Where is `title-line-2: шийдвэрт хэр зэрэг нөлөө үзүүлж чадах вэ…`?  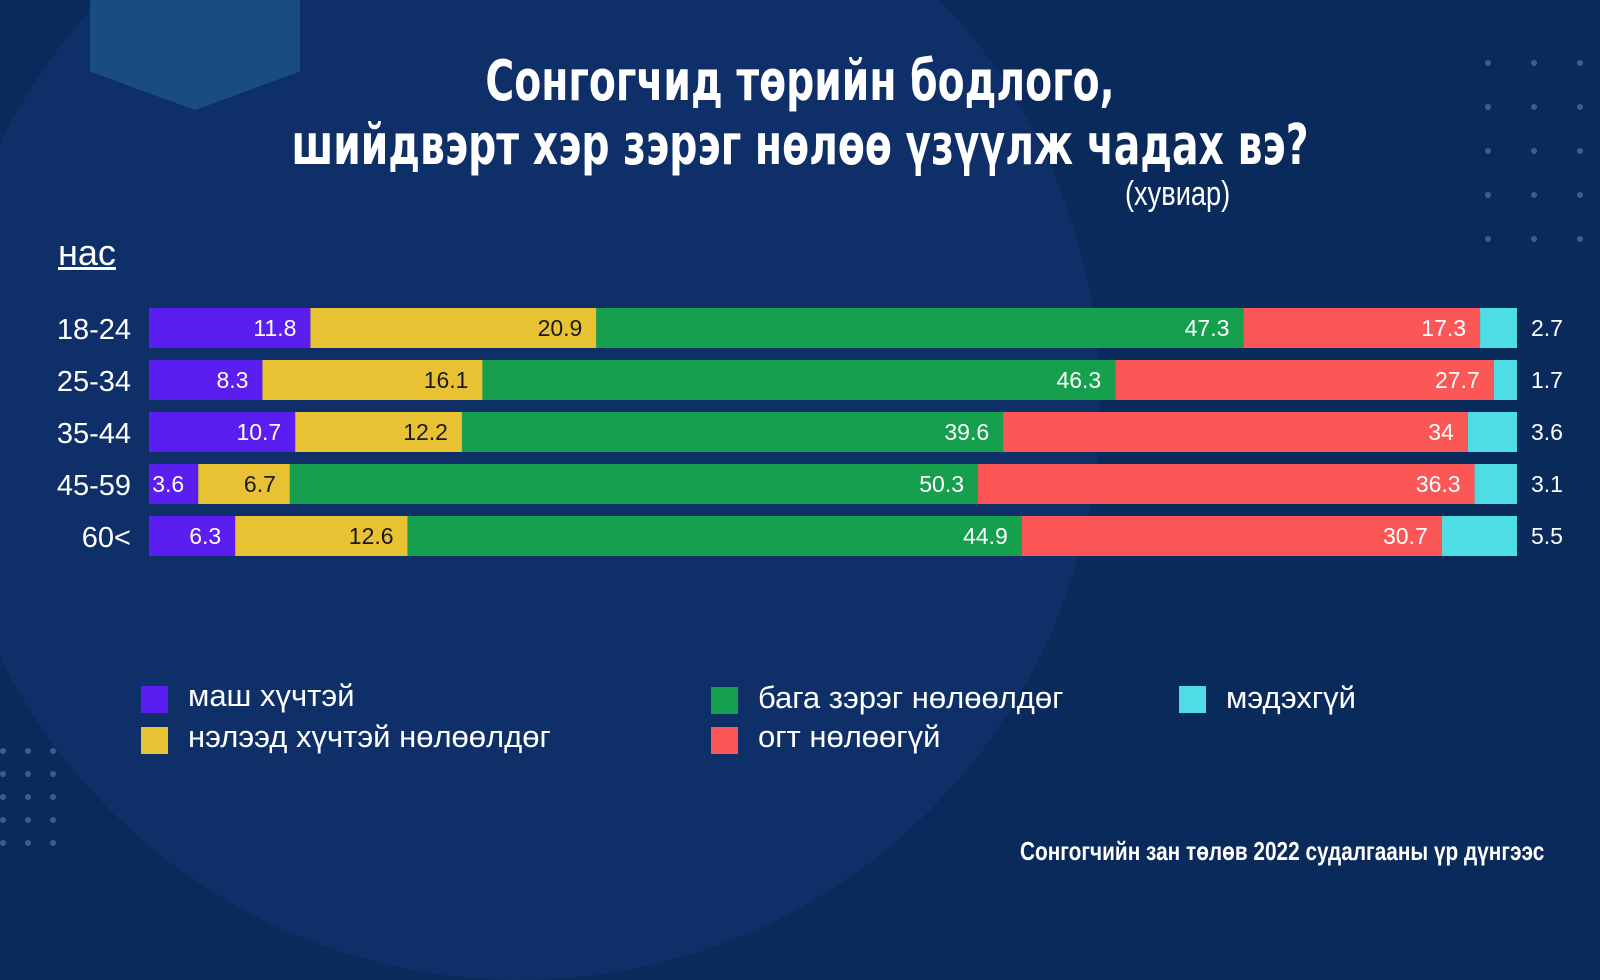
title-line-2: шийдвэрт хэр зэрэг нөлөө үзүүлж чадах вэ… is located at coordinates (800, 145).